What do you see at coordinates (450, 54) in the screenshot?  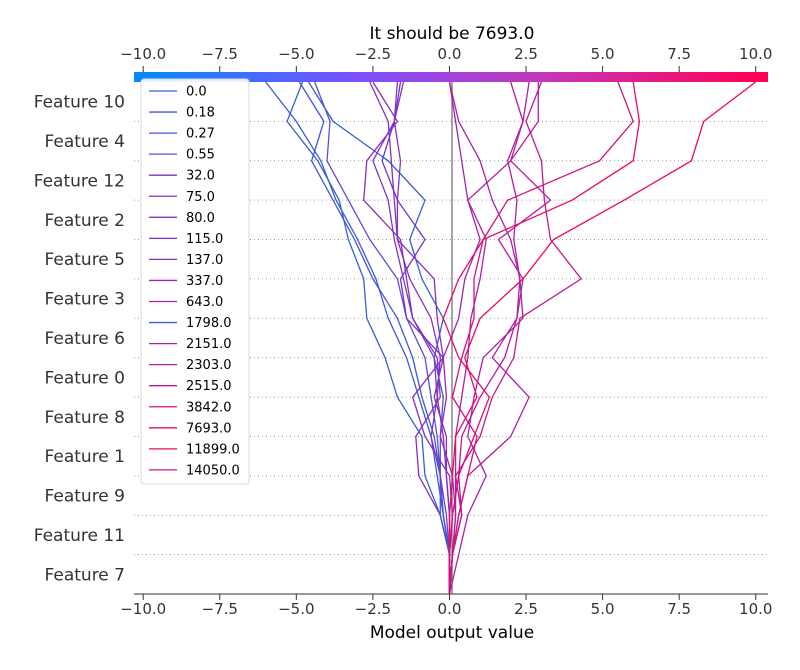 I see `top-tick-label: 0.0` at bounding box center [450, 54].